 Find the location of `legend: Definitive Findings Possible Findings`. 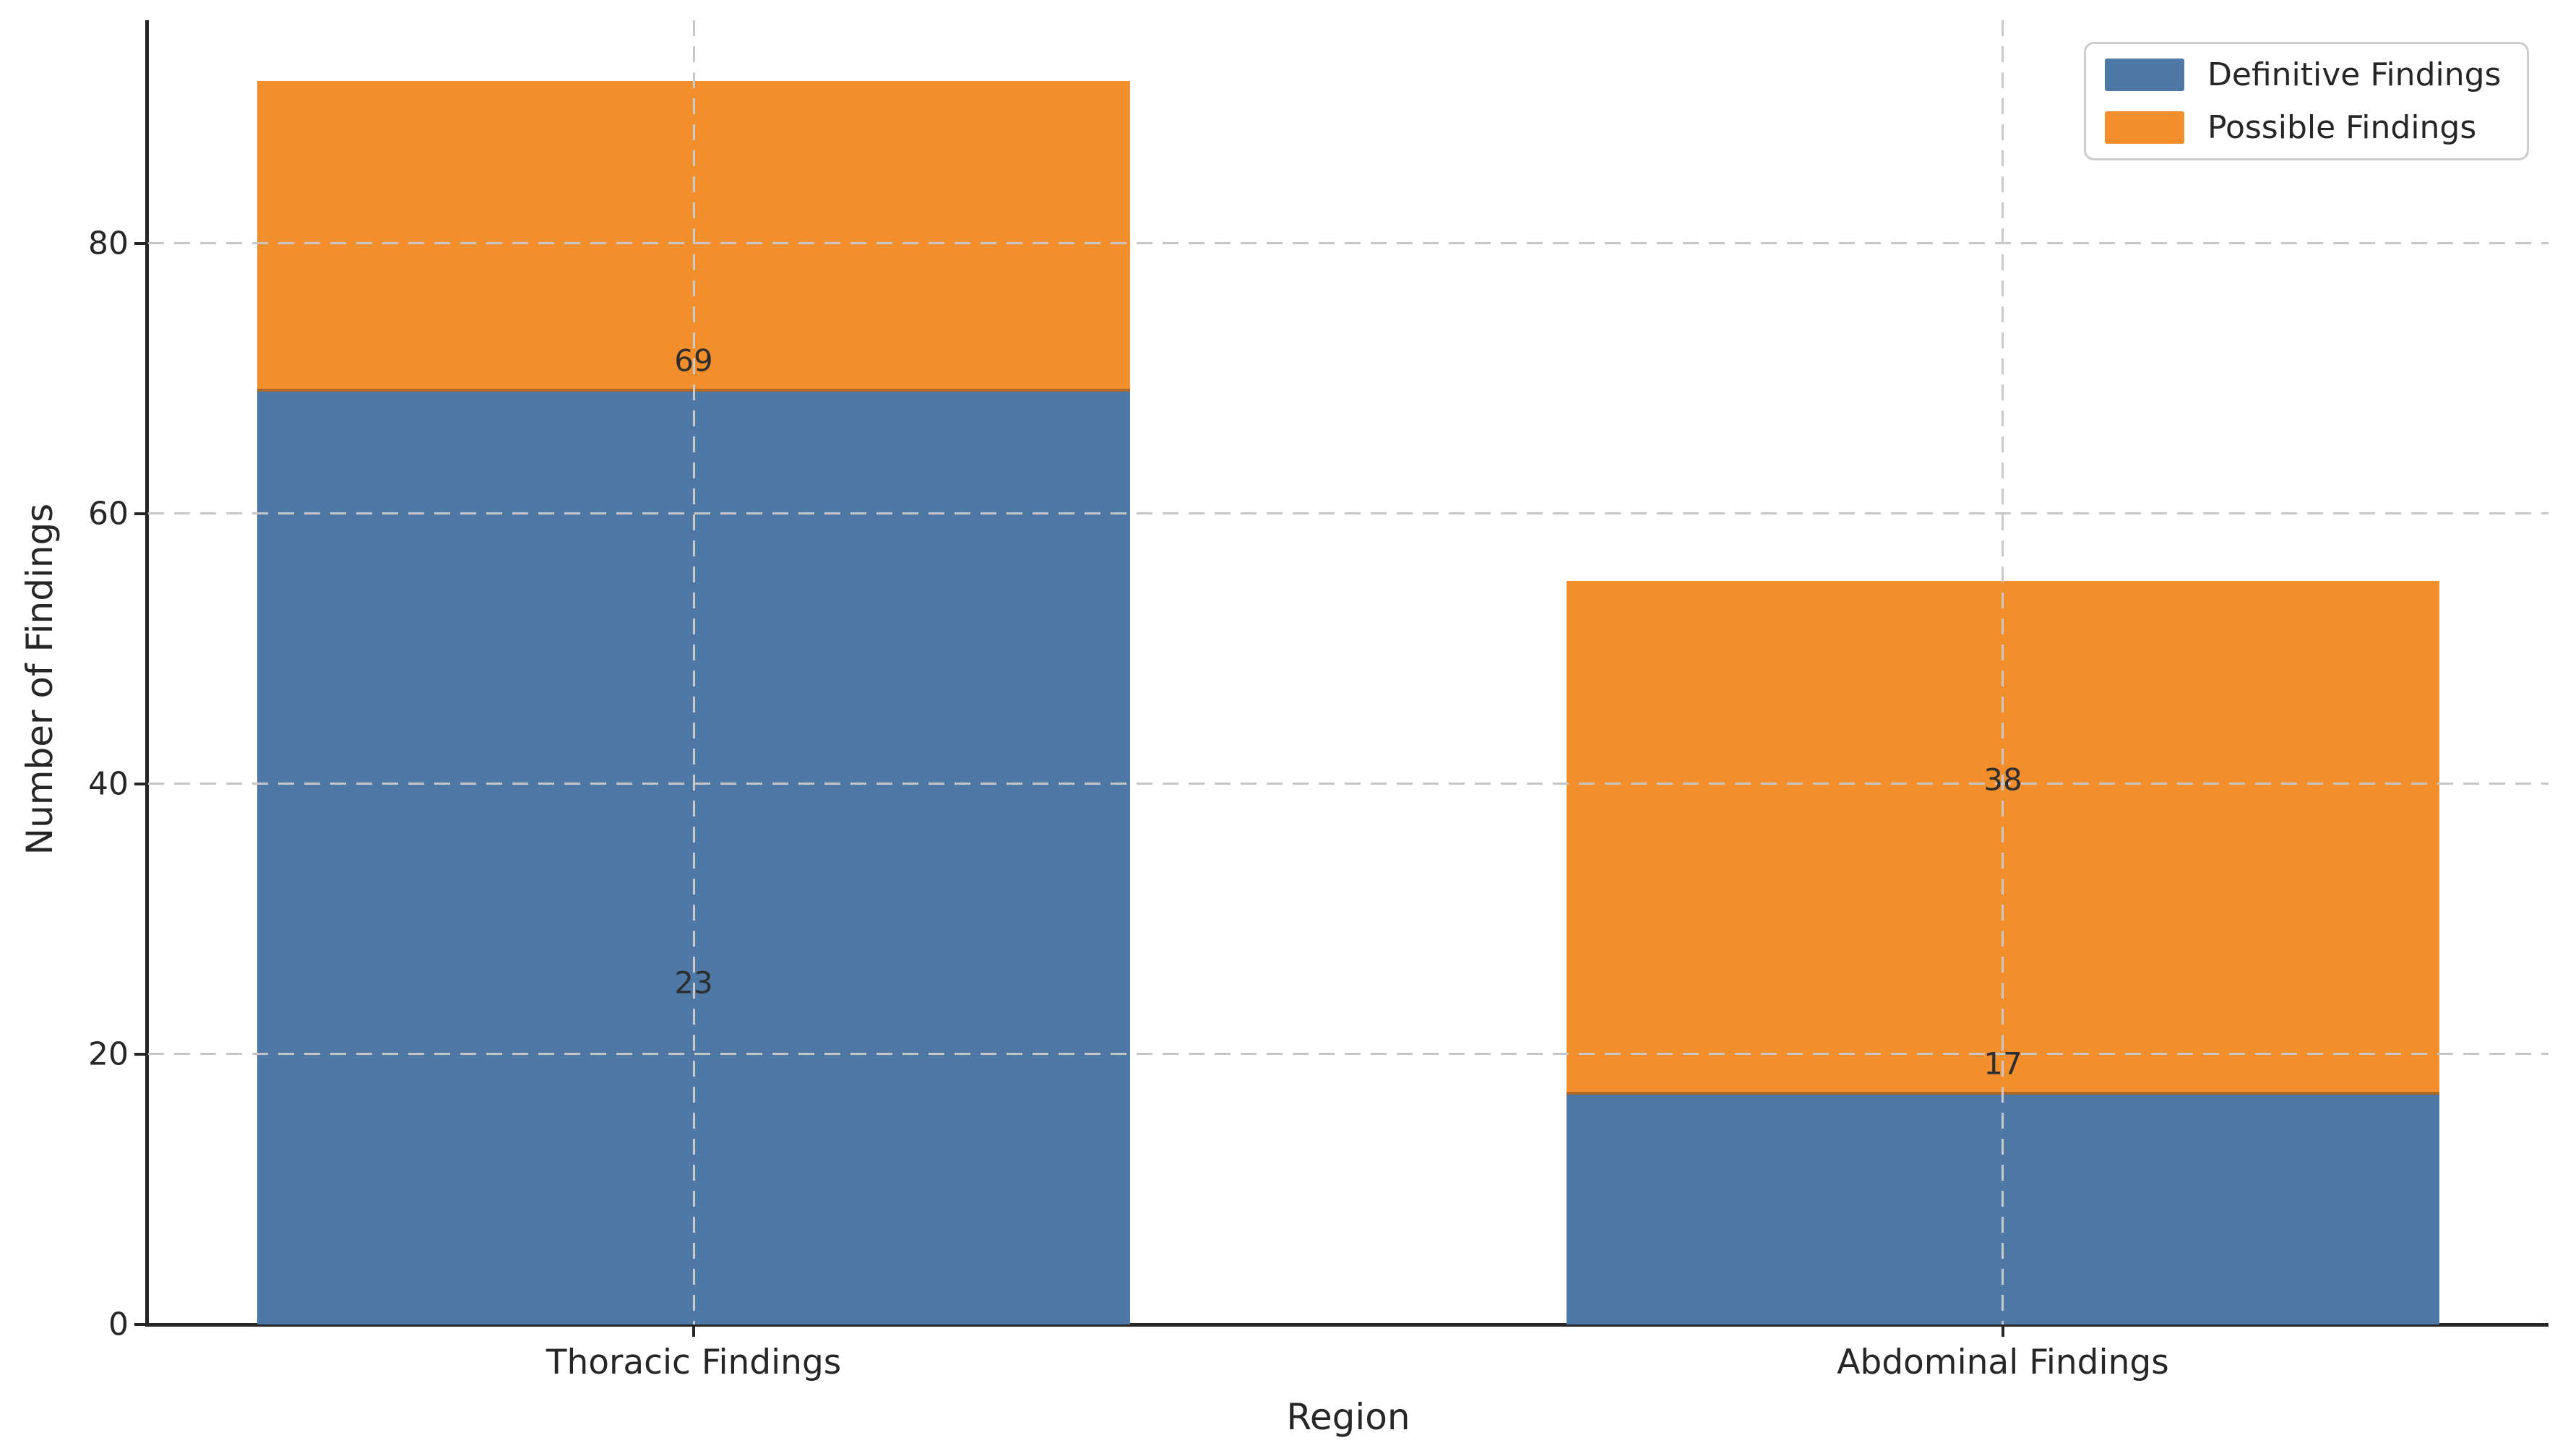

legend: Definitive Findings Possible Findings is located at coordinates (2306, 101).